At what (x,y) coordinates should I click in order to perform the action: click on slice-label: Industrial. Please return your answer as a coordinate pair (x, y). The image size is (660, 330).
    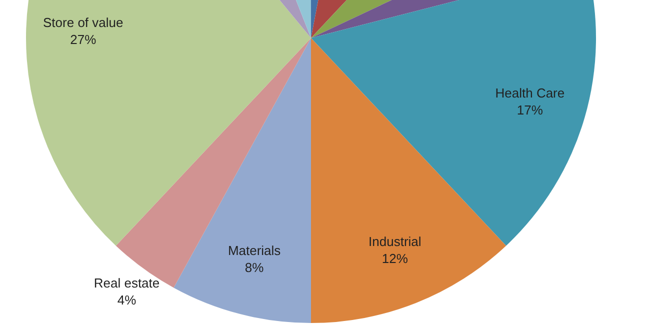
    Looking at the image, I should click on (395, 241).